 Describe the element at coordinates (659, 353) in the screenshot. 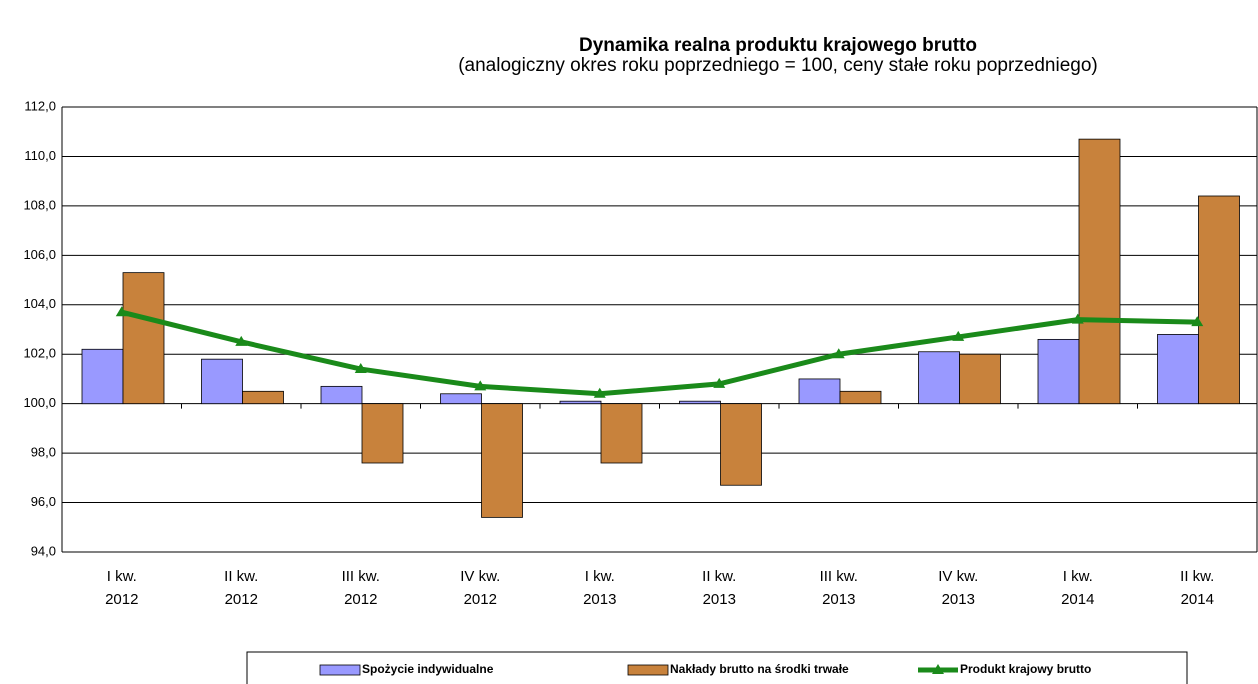

I see `line` at that location.